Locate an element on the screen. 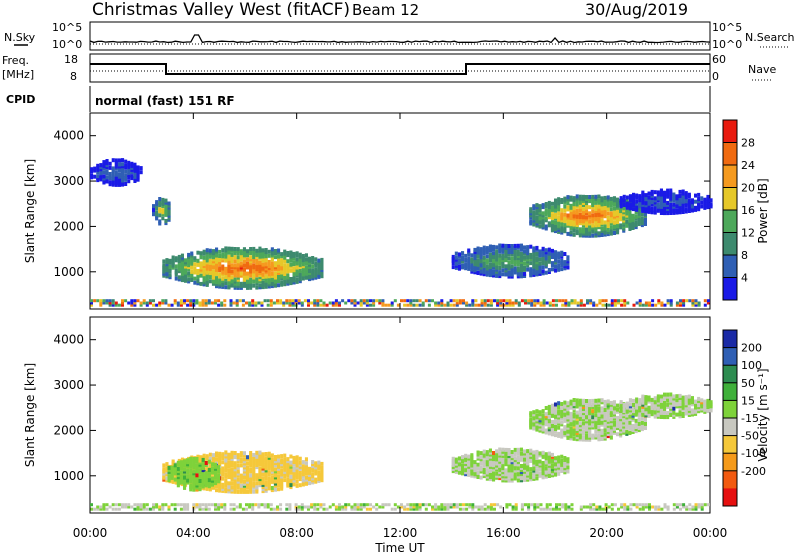 This screenshot has height=554, width=800. noise-left-top-tick: 10^5 is located at coordinates (67, 27).